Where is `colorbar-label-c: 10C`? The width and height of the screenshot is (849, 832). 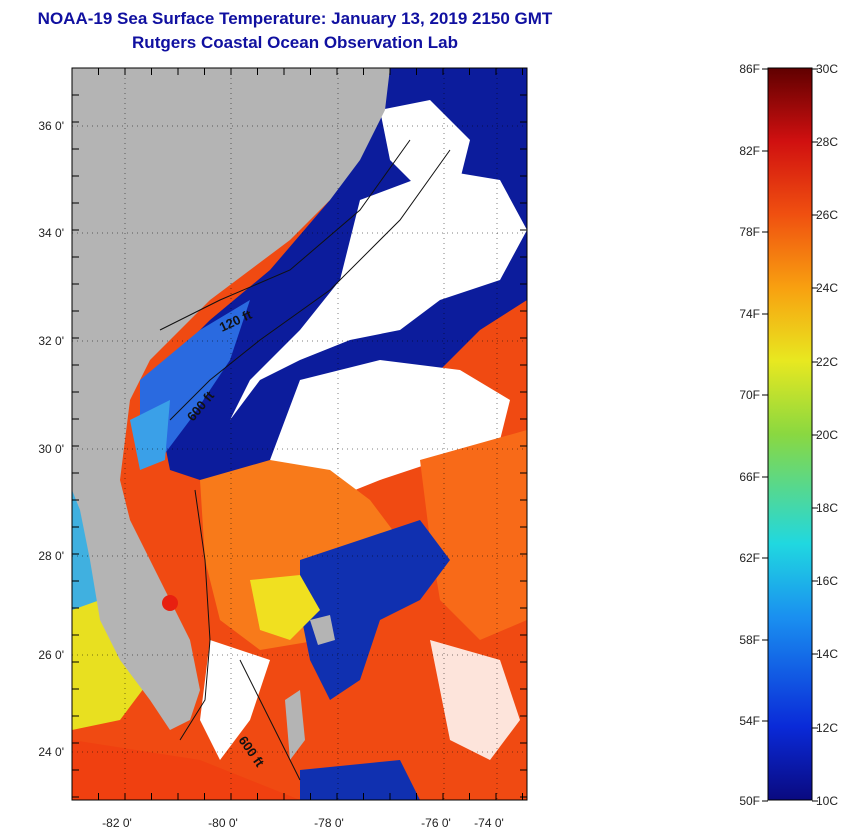
colorbar-label-c: 10C is located at coordinates (827, 801).